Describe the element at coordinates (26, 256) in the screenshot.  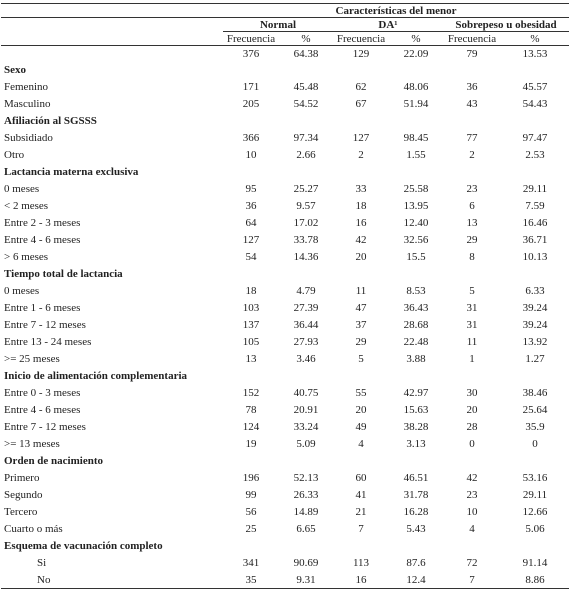
I see `row-label: > 6 meses` at that location.